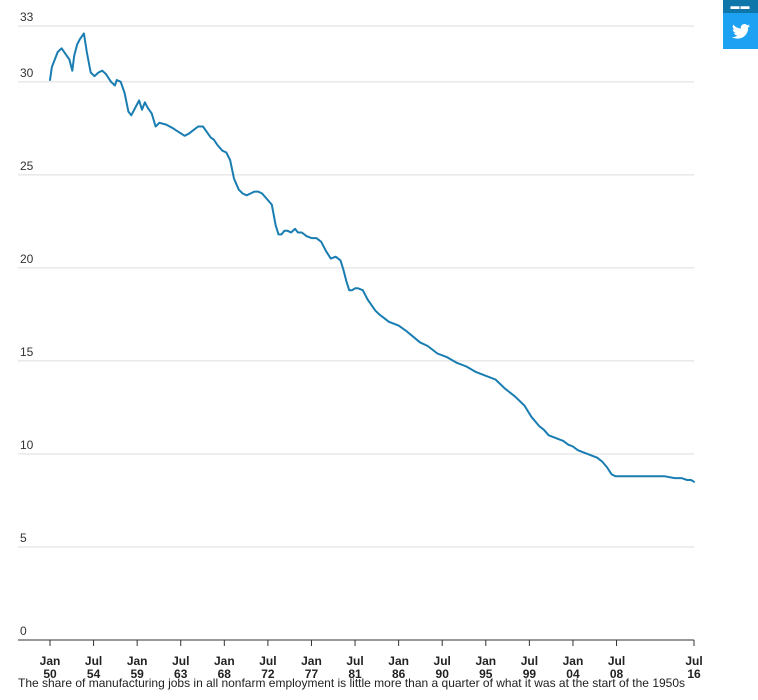 Image resolution: width=758 pixels, height=700 pixels. Describe the element at coordinates (442, 667) in the screenshot. I see `x-tick-label: Jul 90` at that location.